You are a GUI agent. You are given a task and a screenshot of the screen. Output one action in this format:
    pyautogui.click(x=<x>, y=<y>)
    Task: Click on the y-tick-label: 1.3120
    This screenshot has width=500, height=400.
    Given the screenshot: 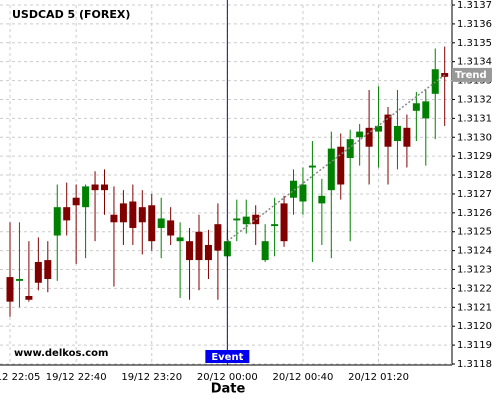 What is the action you would take?
    pyautogui.click(x=474, y=326)
    